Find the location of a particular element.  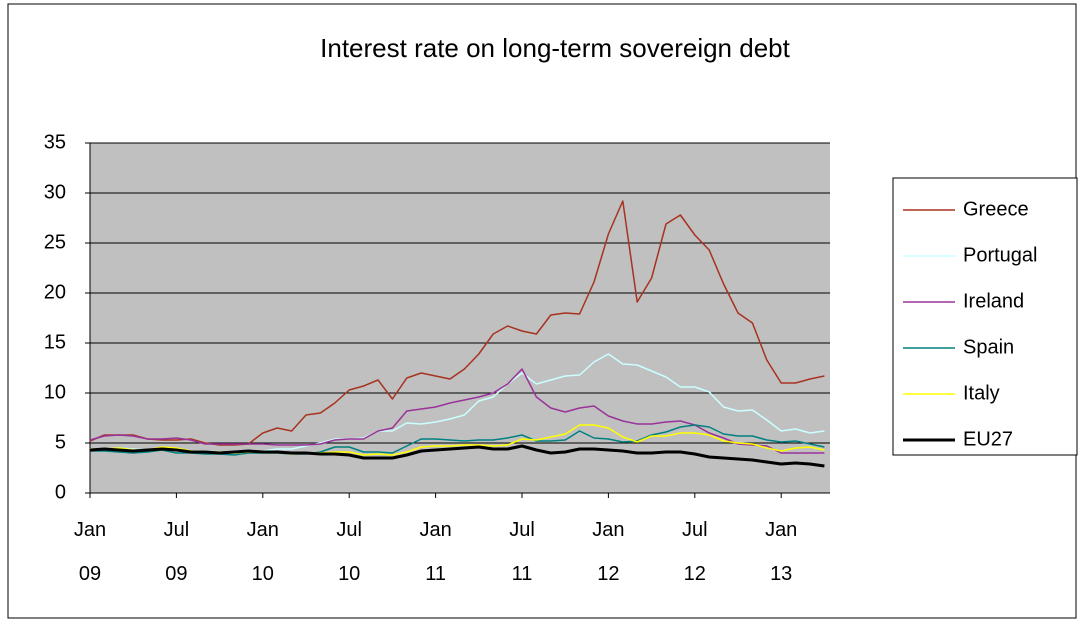

y-tick-label: 25 is located at coordinates (55, 242).